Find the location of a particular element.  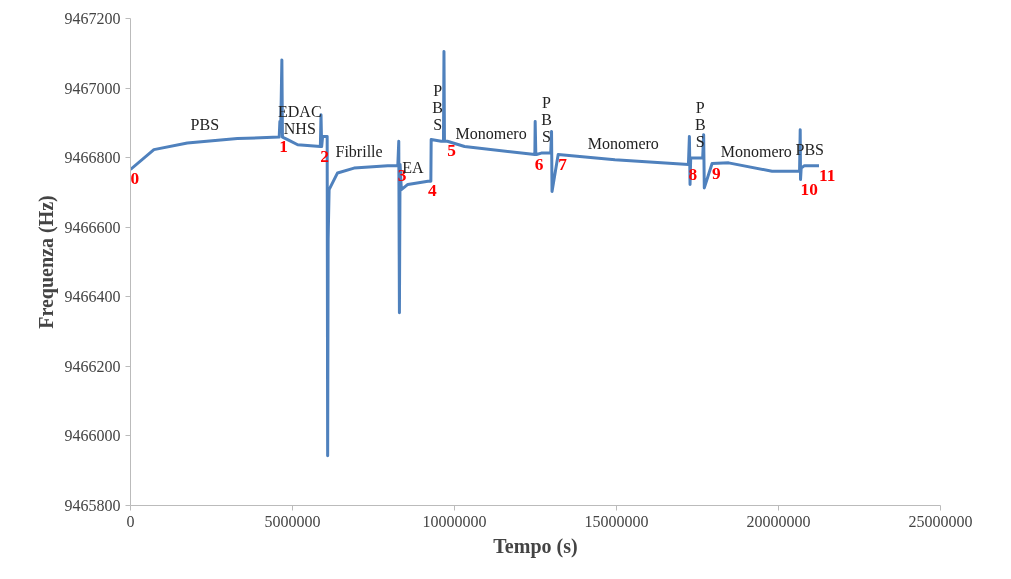

annotation: 6 is located at coordinates (539, 164).